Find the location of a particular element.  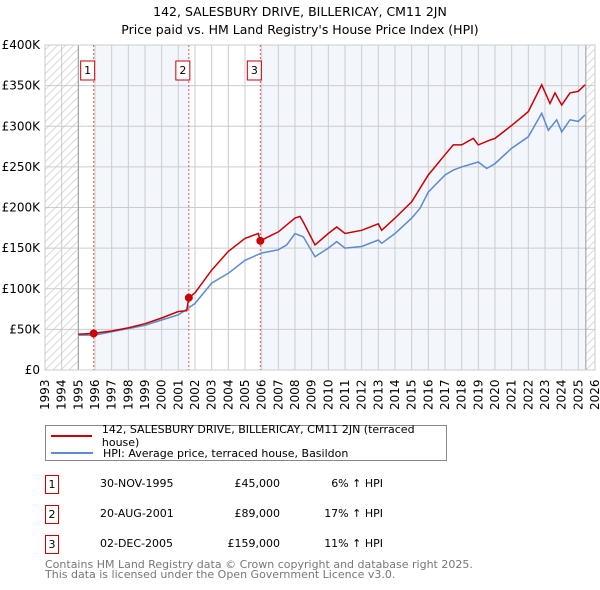

x-tick-label: 2021 is located at coordinates (512, 394).